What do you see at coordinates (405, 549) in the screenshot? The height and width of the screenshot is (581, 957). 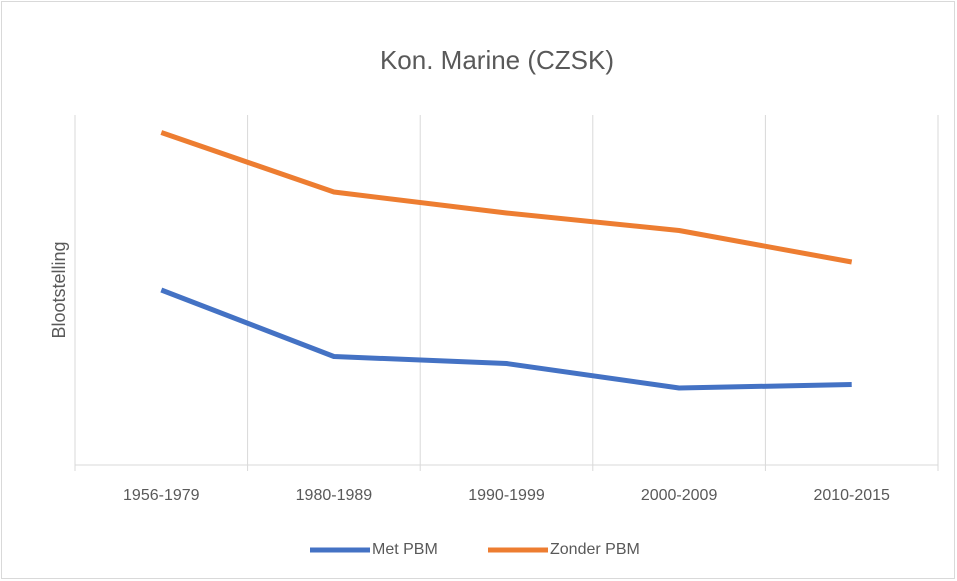 I see `legend-label: Met PBM` at bounding box center [405, 549].